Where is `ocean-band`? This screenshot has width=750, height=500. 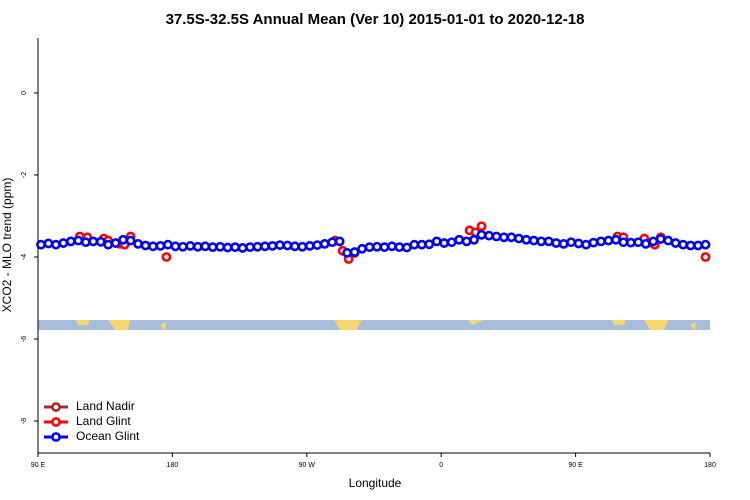
ocean-band is located at coordinates (374, 325).